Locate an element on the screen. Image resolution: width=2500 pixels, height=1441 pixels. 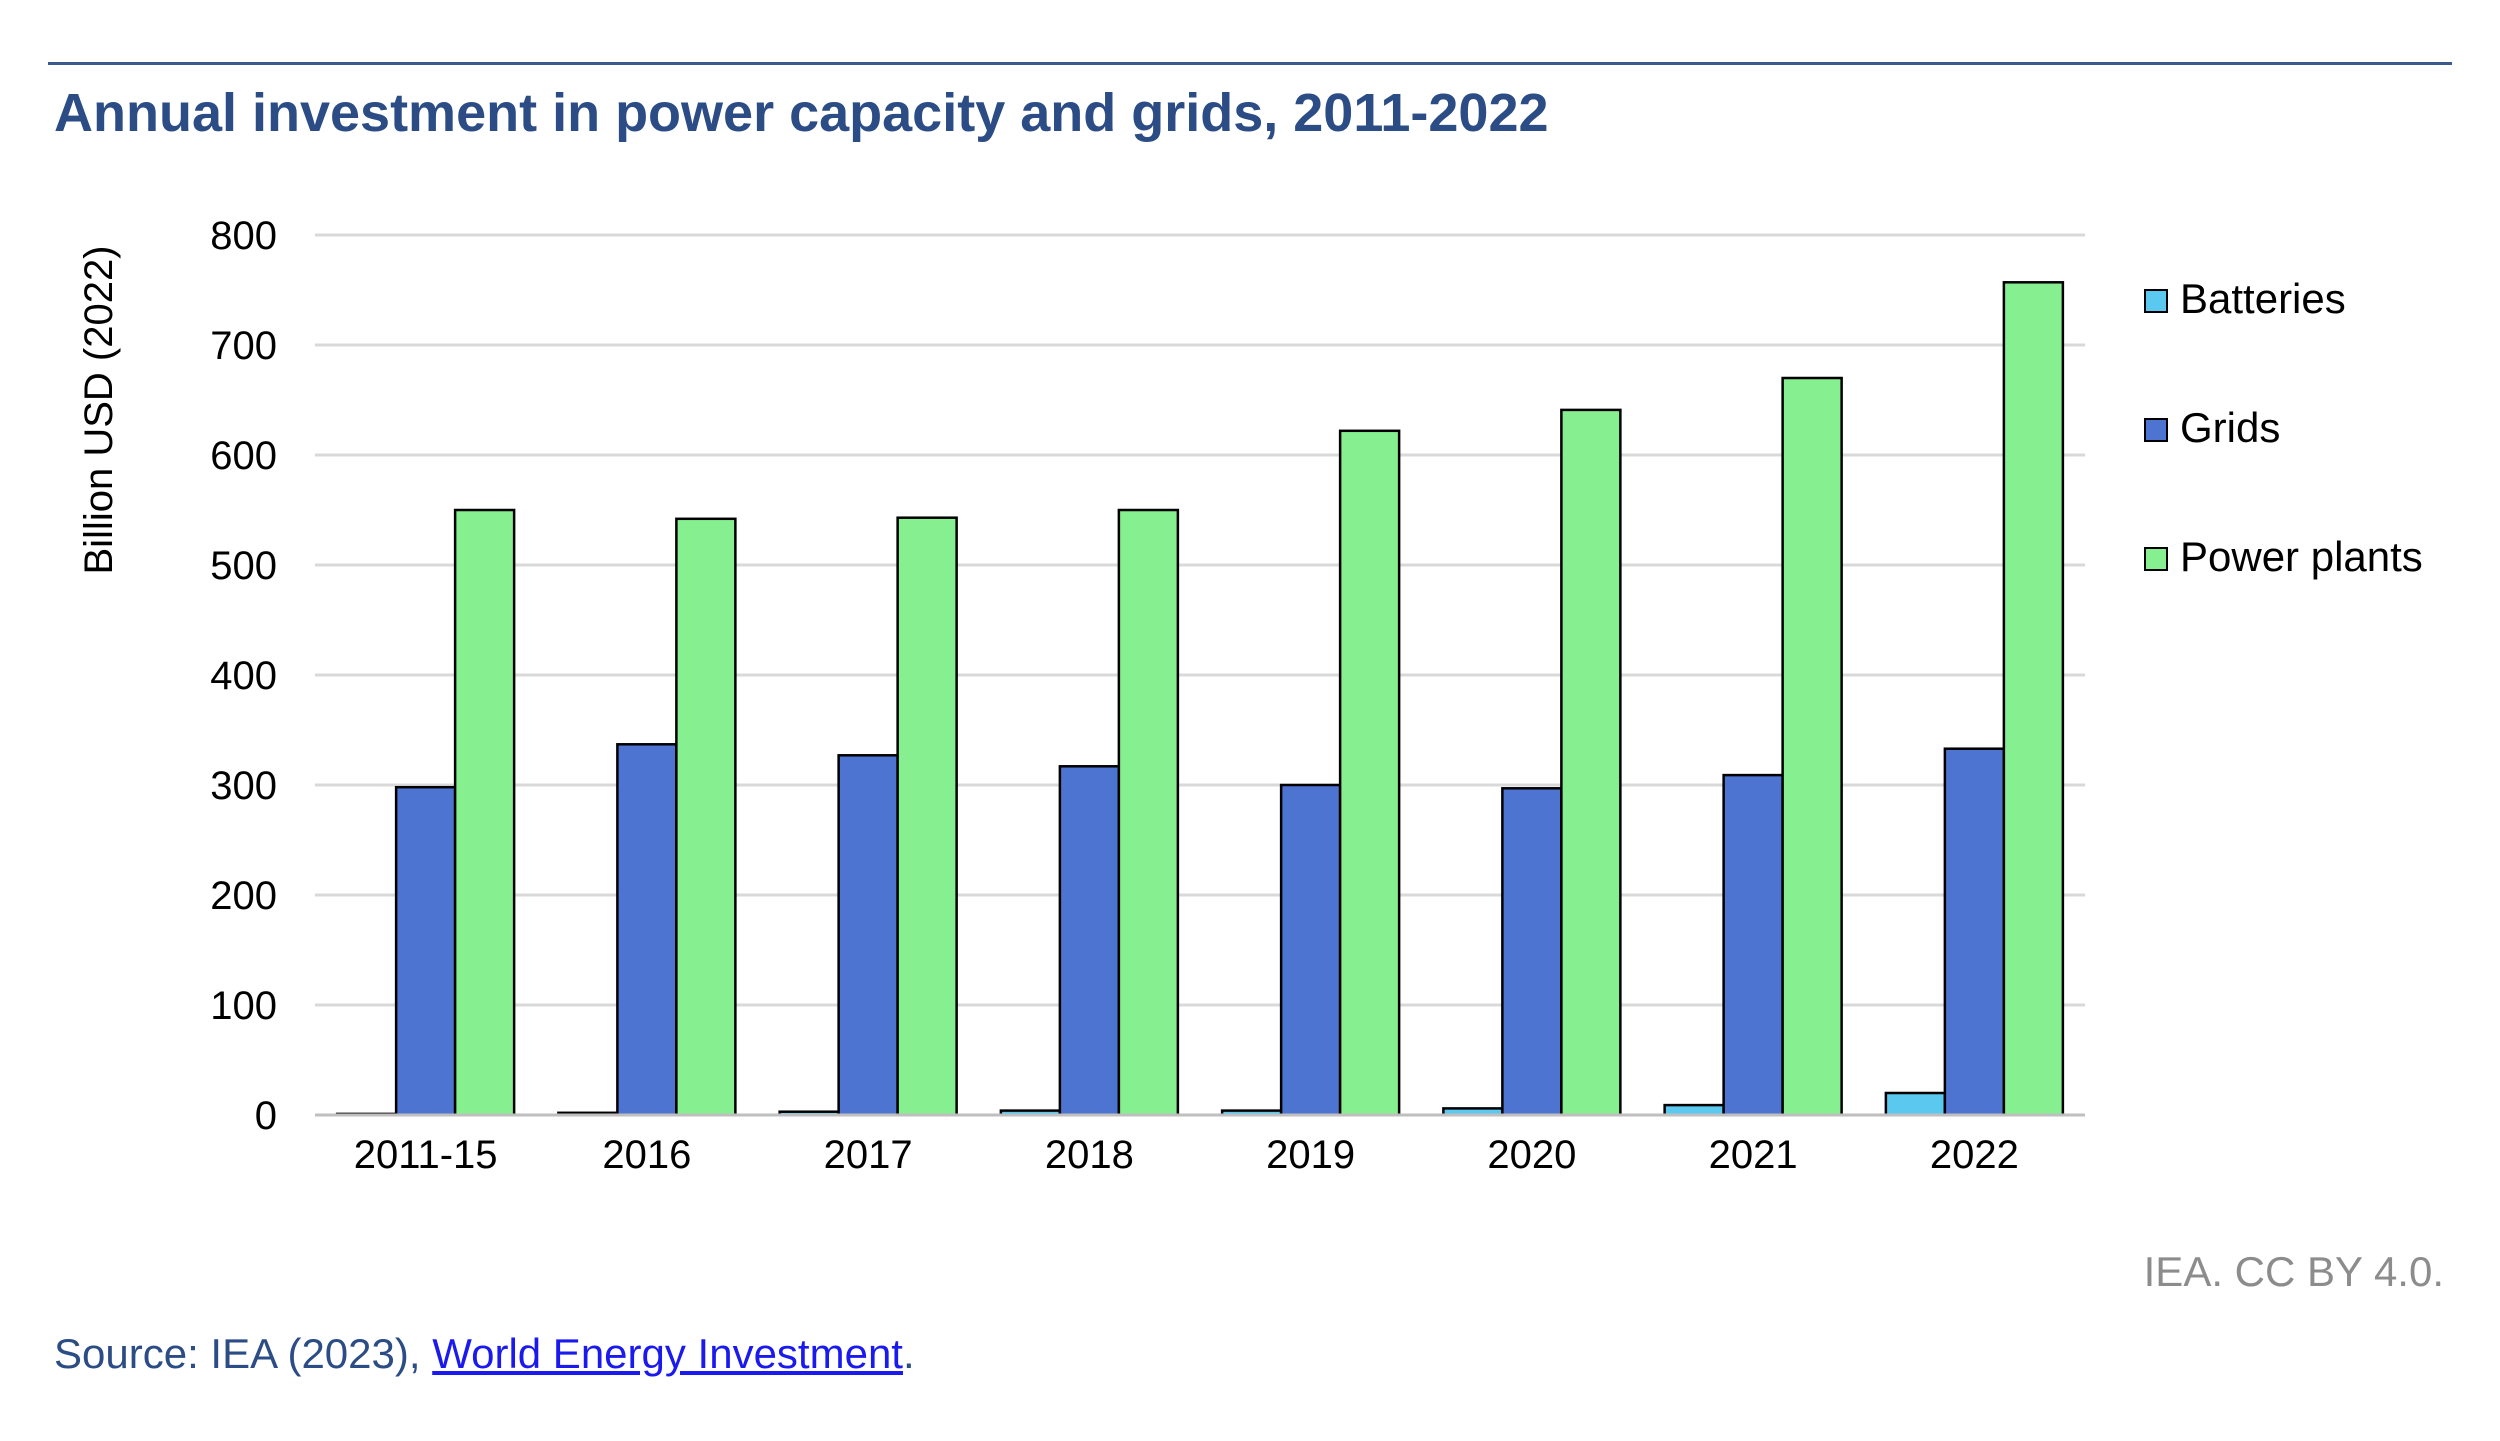
x-tick-label: 2019 is located at coordinates (1310, 1155).